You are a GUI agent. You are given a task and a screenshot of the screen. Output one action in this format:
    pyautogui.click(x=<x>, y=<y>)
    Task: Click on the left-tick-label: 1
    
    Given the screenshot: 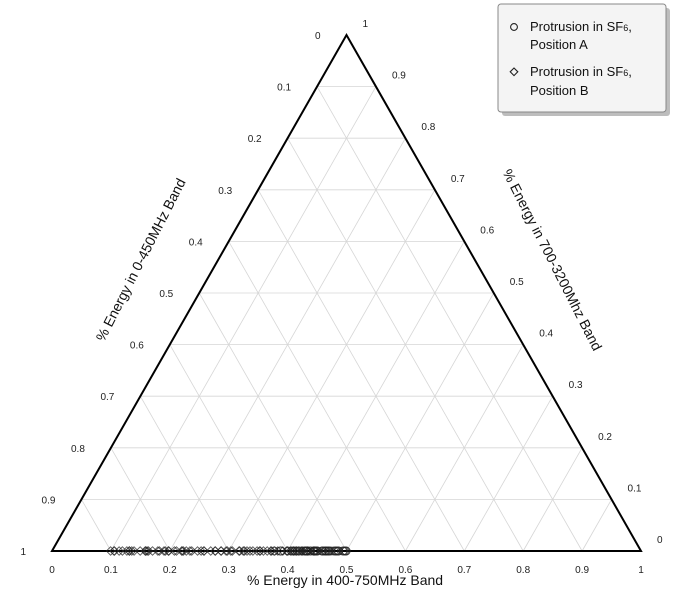 What is the action you would take?
    pyautogui.click(x=23, y=552)
    